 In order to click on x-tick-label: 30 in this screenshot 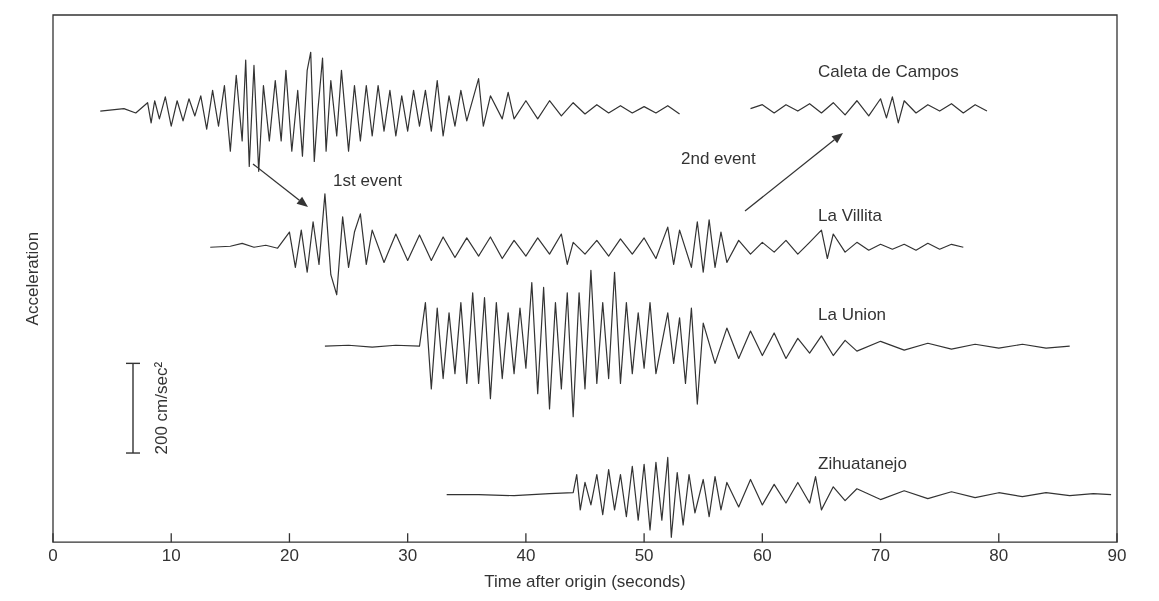, I will do `click(408, 556)`.